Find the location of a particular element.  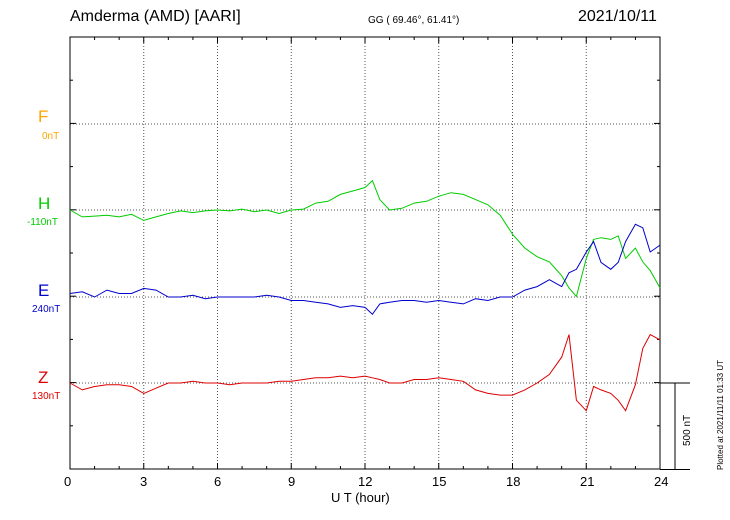

channel-h-baseline: -110nT is located at coordinates (42, 222).